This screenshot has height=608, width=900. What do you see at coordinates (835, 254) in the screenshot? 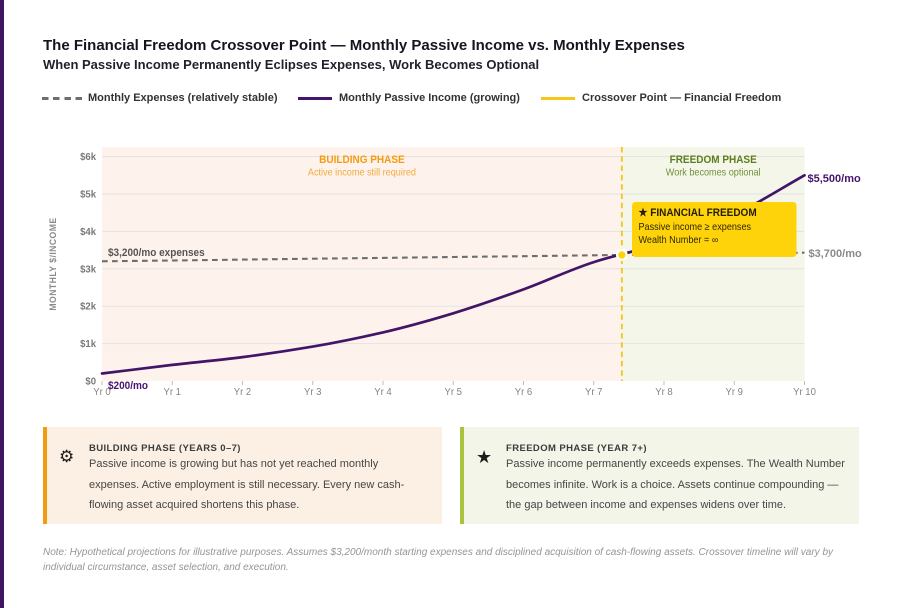
I see `expense-end-label: $3,700/mo` at bounding box center [835, 254].